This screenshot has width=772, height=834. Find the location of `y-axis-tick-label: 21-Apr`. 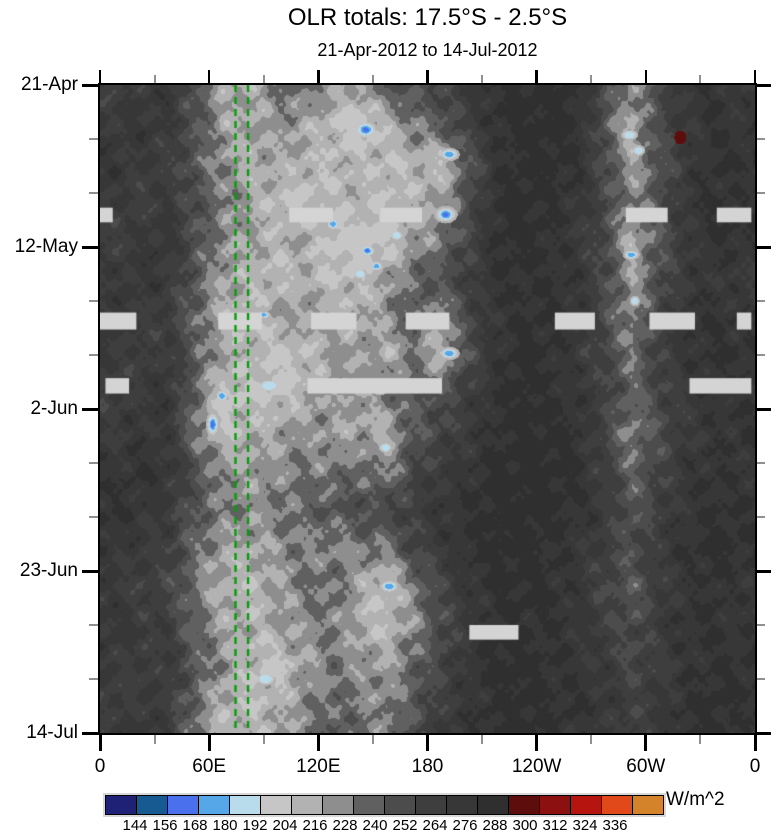

y-axis-tick-label: 21-Apr is located at coordinates (49, 84).